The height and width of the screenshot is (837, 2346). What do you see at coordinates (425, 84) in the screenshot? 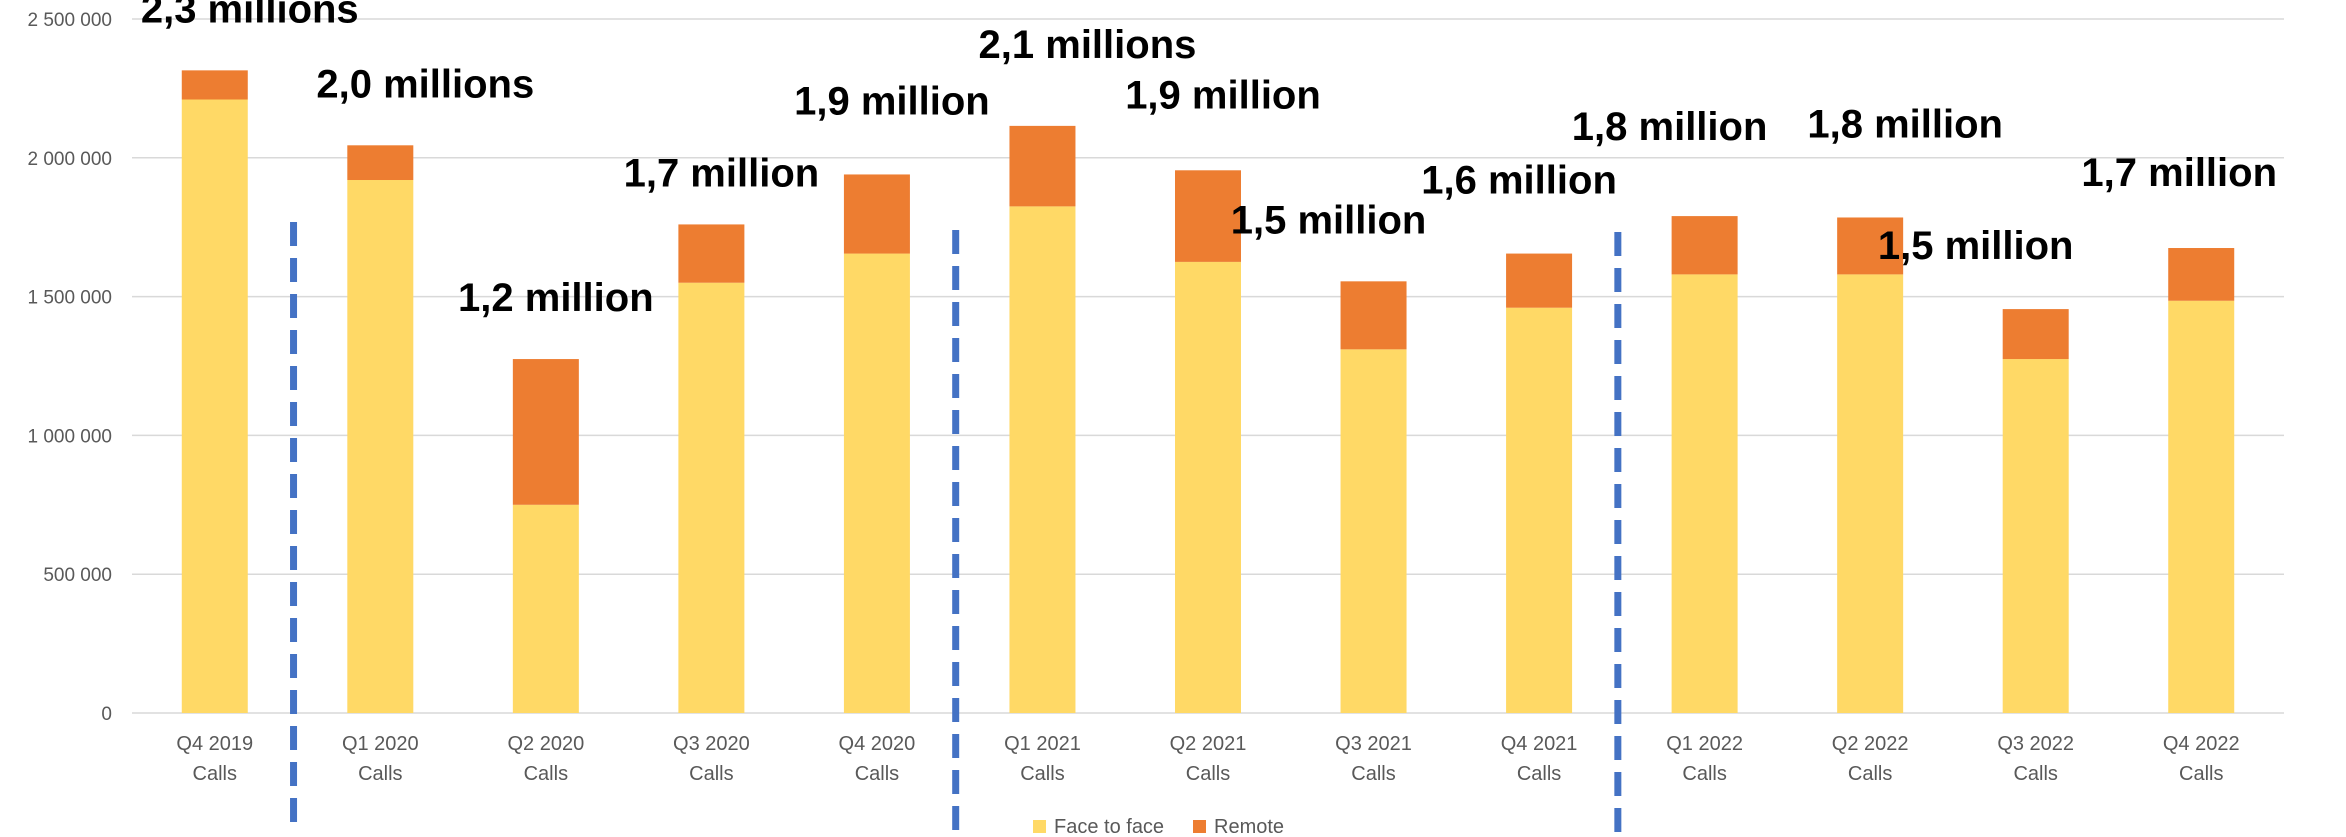
I see `data-label: 2,0 millions` at bounding box center [425, 84].